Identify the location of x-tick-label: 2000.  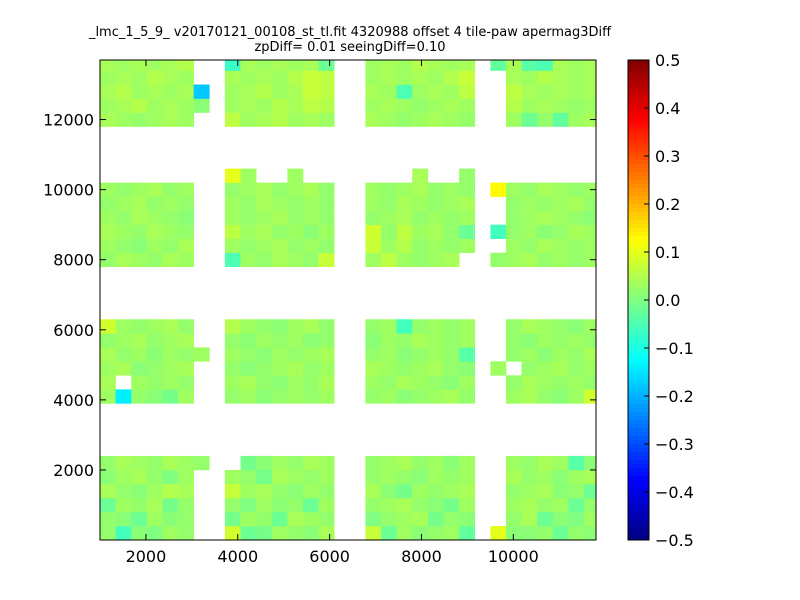
(146, 556).